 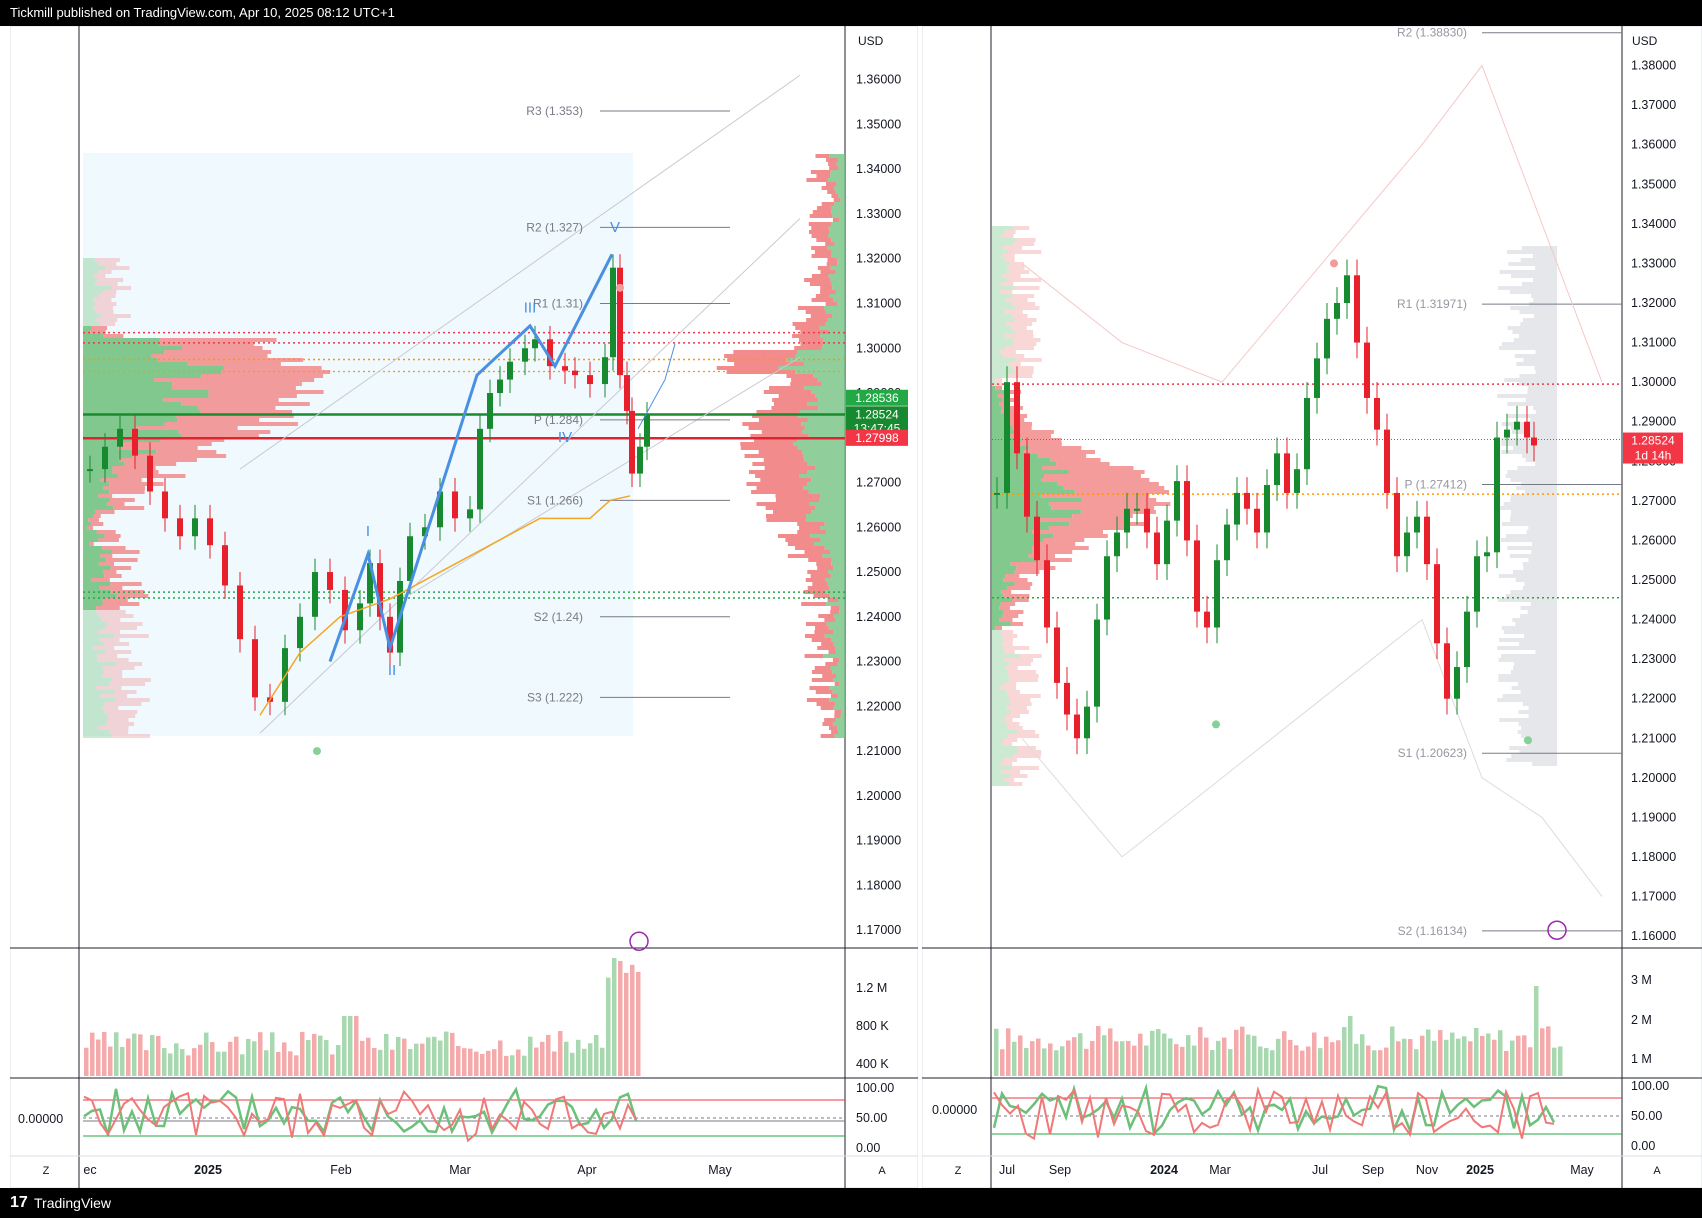 I want to click on wave-label: I, so click(x=368, y=531).